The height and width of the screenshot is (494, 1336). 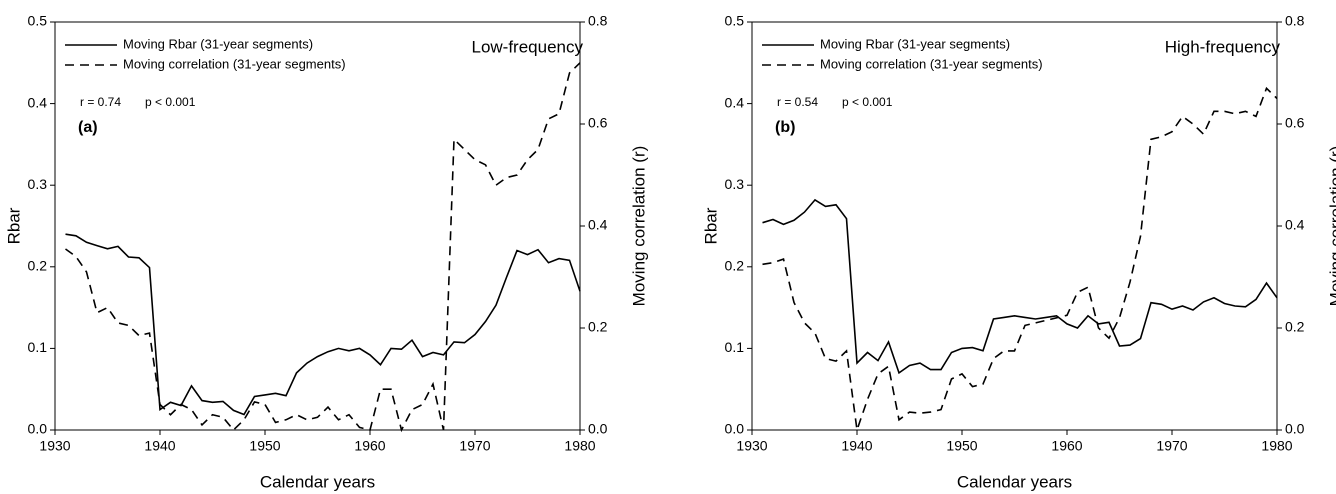 I want to click on frequency-label: High-frequency, so click(x=1223, y=46).